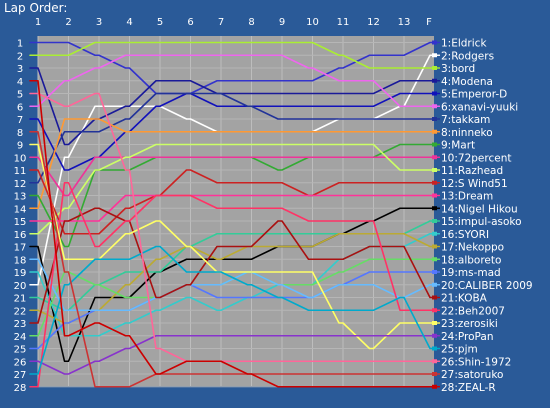 This screenshot has height=408, width=550. I want to click on lap-label: 7, so click(221, 22).